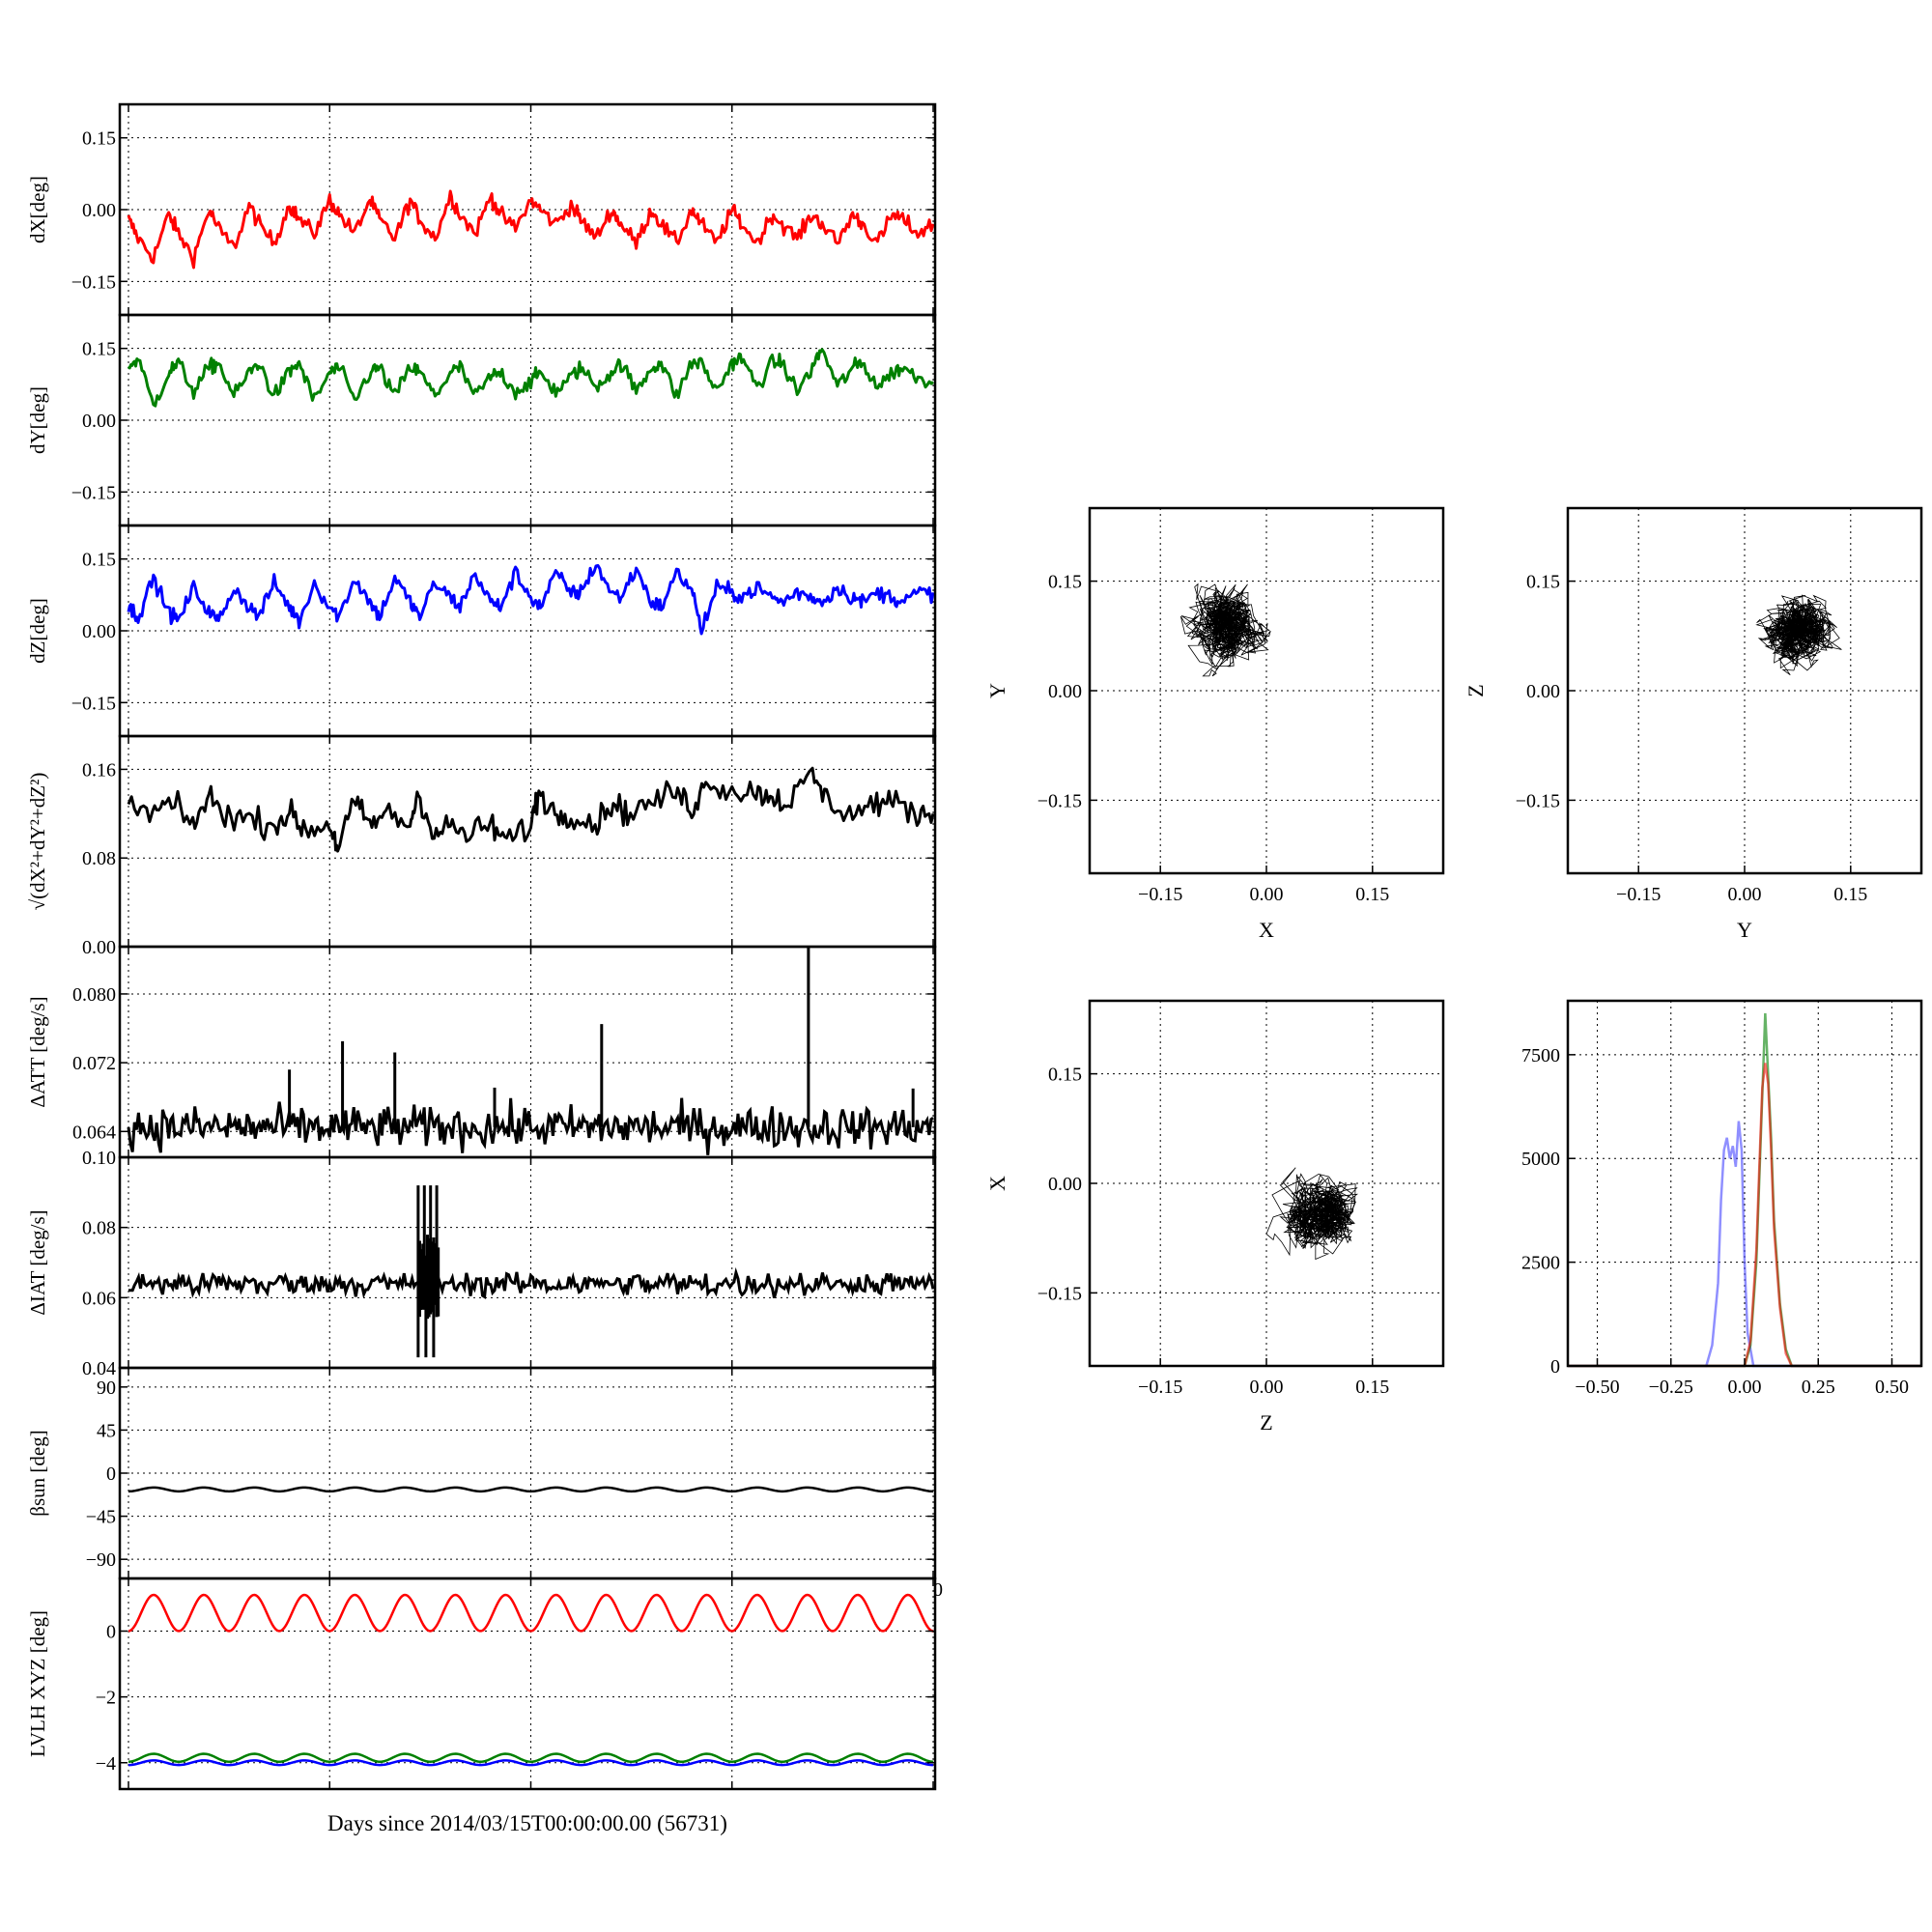  What do you see at coordinates (1744, 1244) in the screenshot?
I see `histogram-series-X` at bounding box center [1744, 1244].